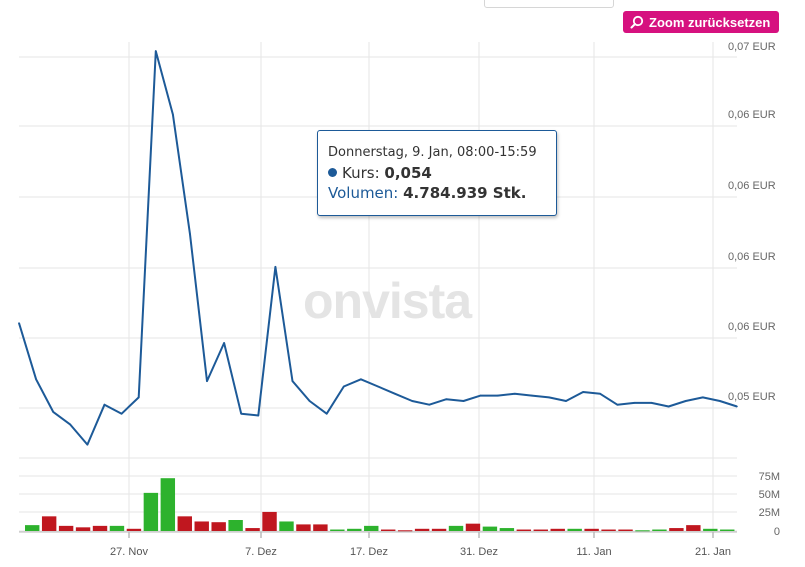  I want to click on tooltip-volumen-row: Volumen: 4.784.939 Stk., so click(427, 193).